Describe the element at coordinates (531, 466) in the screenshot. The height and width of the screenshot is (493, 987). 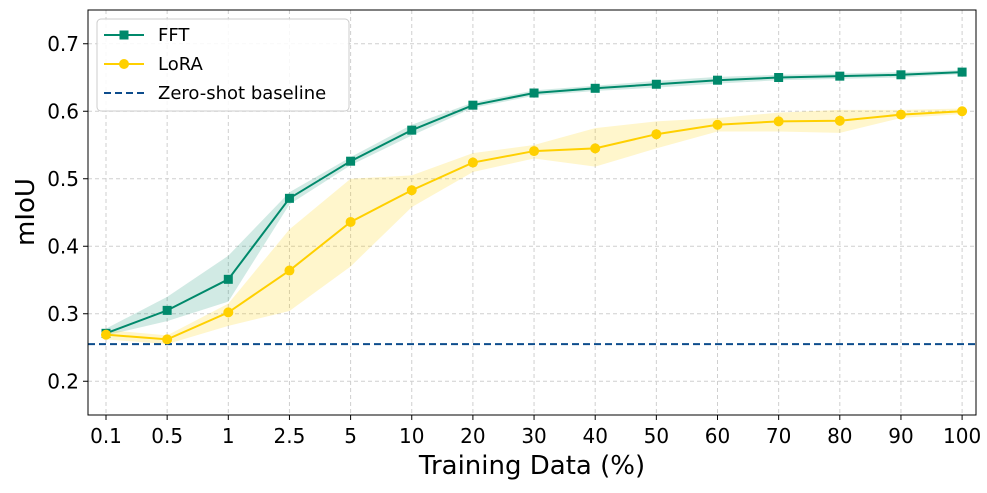
I see `x-axis-title: Training Data (%)` at that location.